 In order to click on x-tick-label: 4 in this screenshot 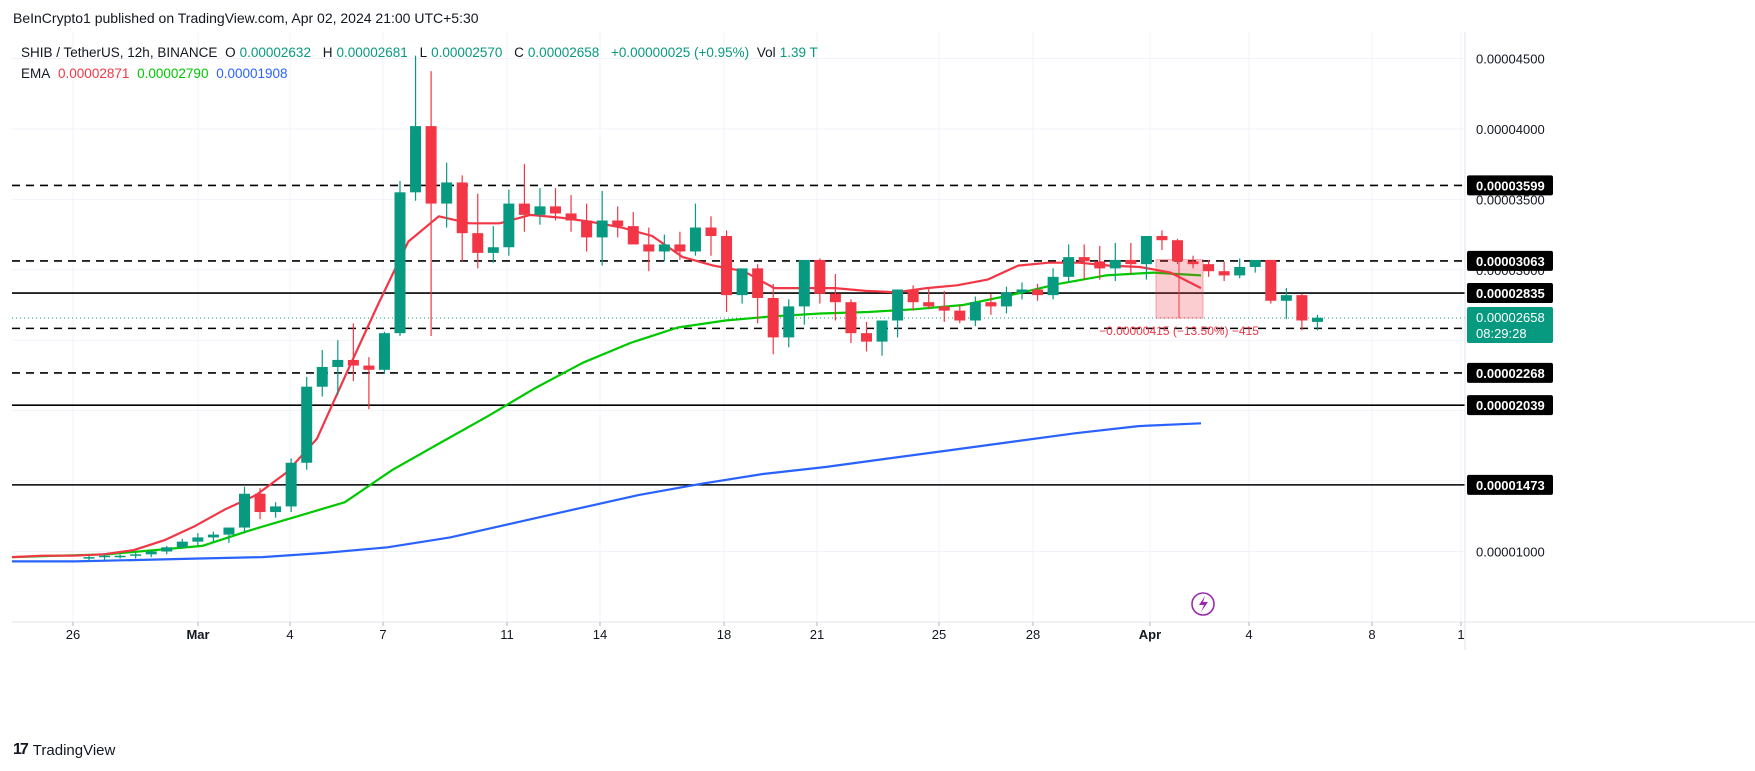, I will do `click(289, 634)`.